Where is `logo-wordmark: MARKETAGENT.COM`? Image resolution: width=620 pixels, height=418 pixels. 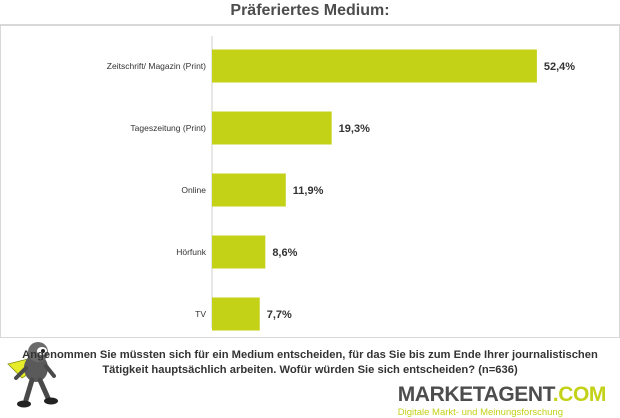 logo-wordmark: MARKETAGENT.COM is located at coordinates (502, 394).